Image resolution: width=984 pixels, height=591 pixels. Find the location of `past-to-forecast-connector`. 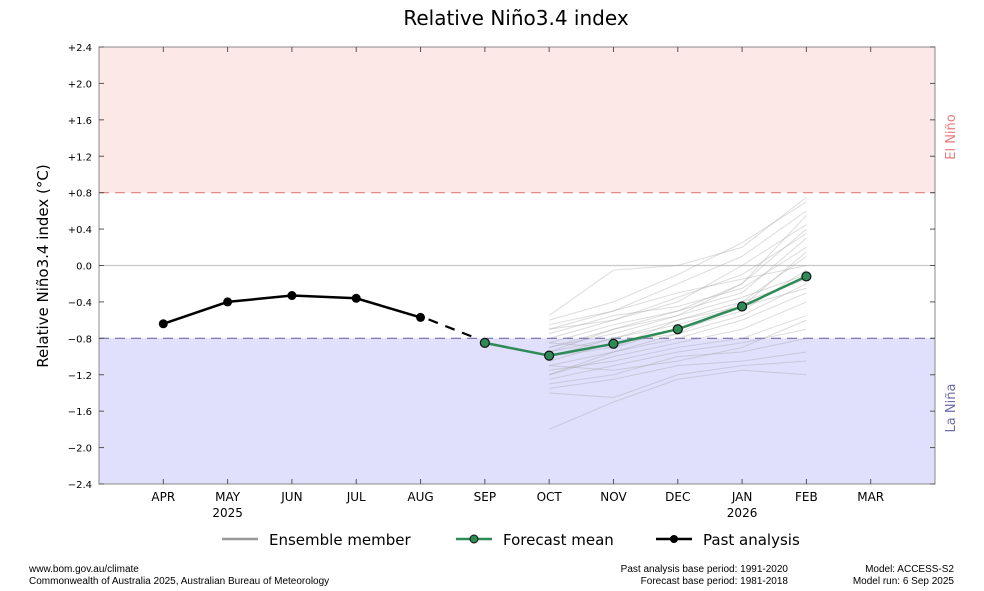

past-to-forecast-connector is located at coordinates (451, 328).